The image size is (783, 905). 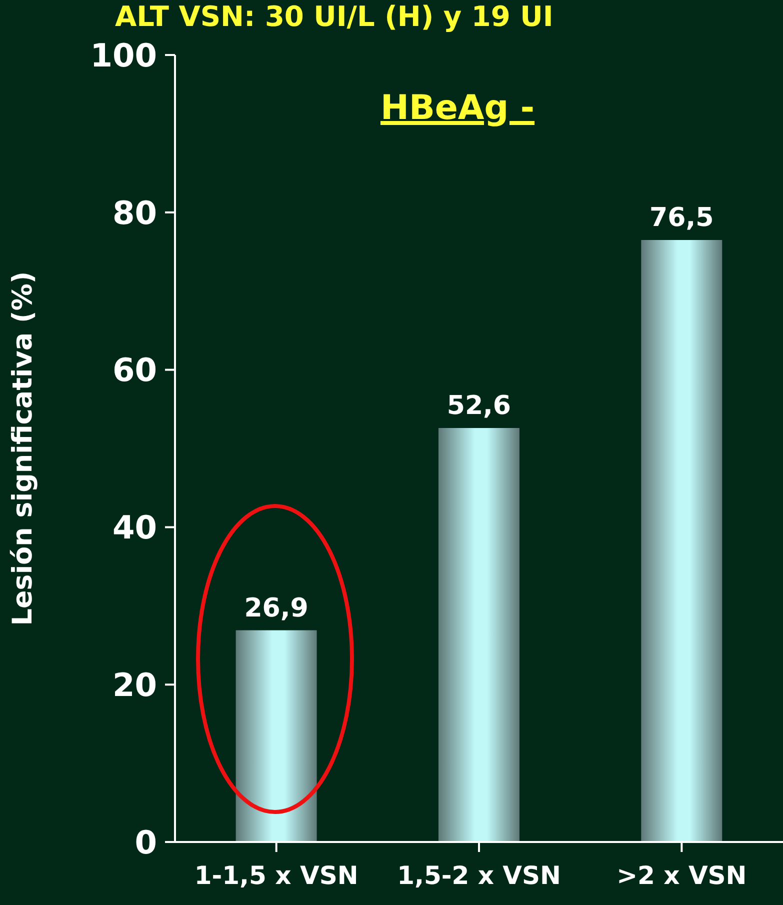 What do you see at coordinates (479, 406) in the screenshot?
I see `data-label: 52,6` at bounding box center [479, 406].